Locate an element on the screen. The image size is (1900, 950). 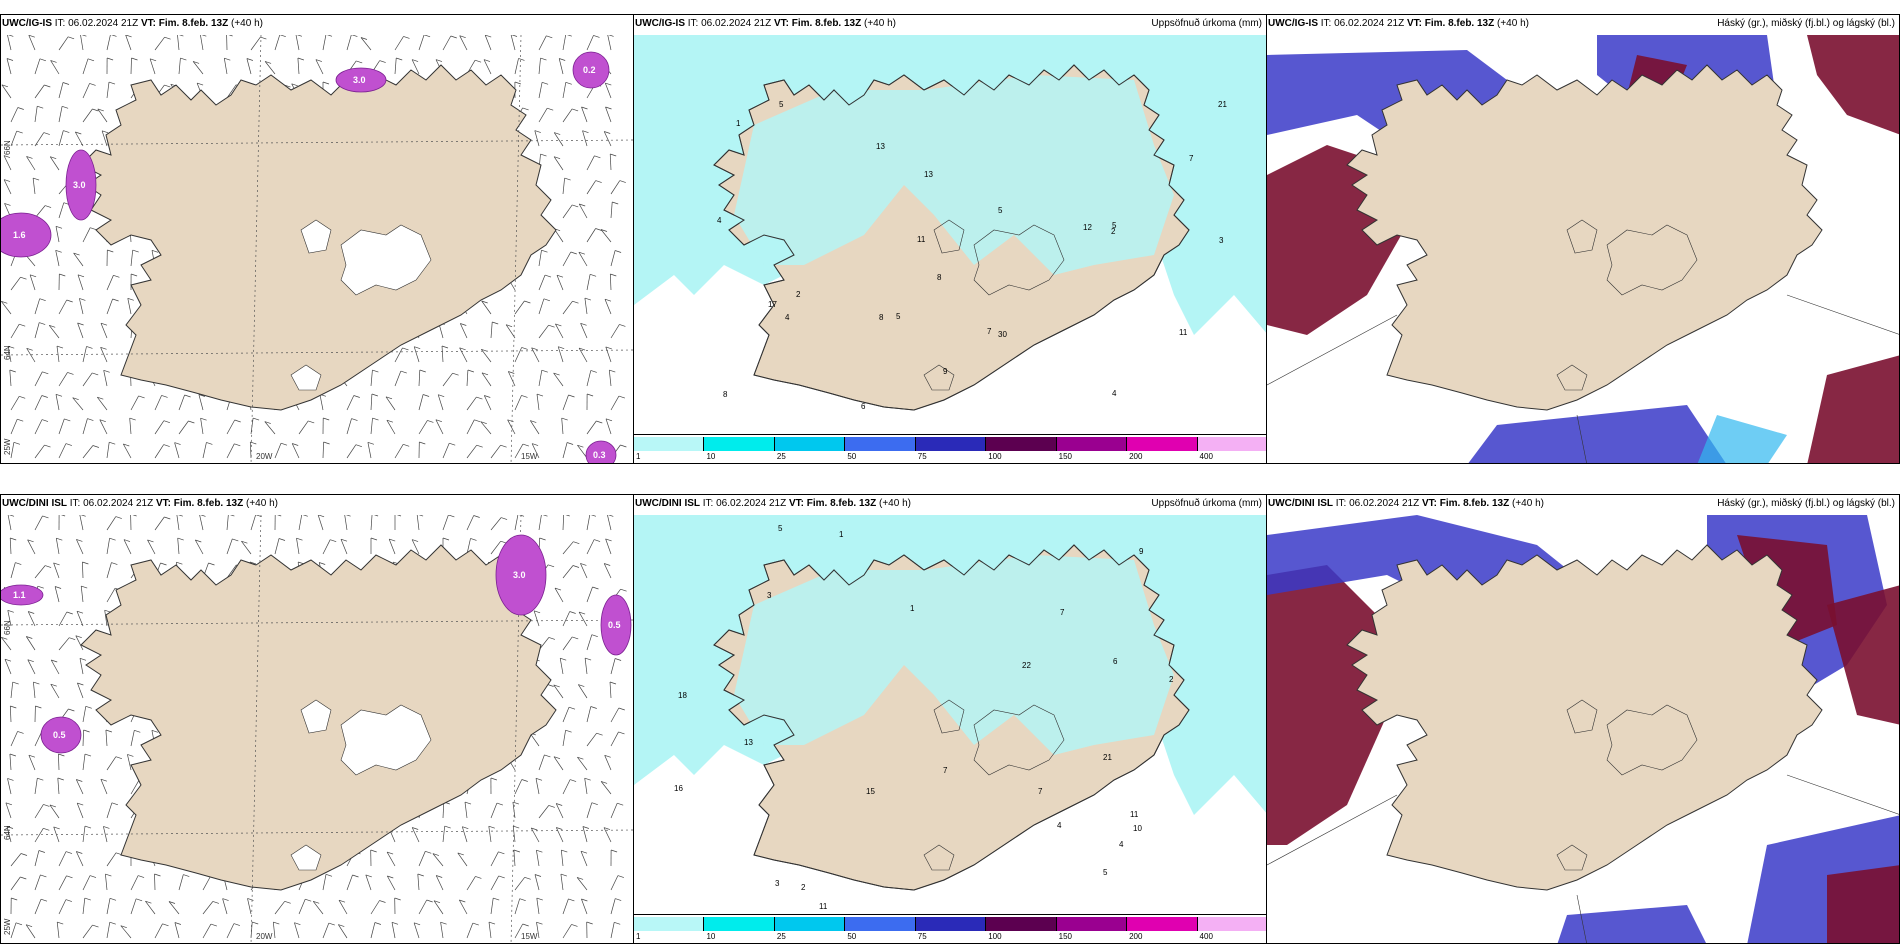
wind-label: 0.3 is located at coordinates (599, 455).